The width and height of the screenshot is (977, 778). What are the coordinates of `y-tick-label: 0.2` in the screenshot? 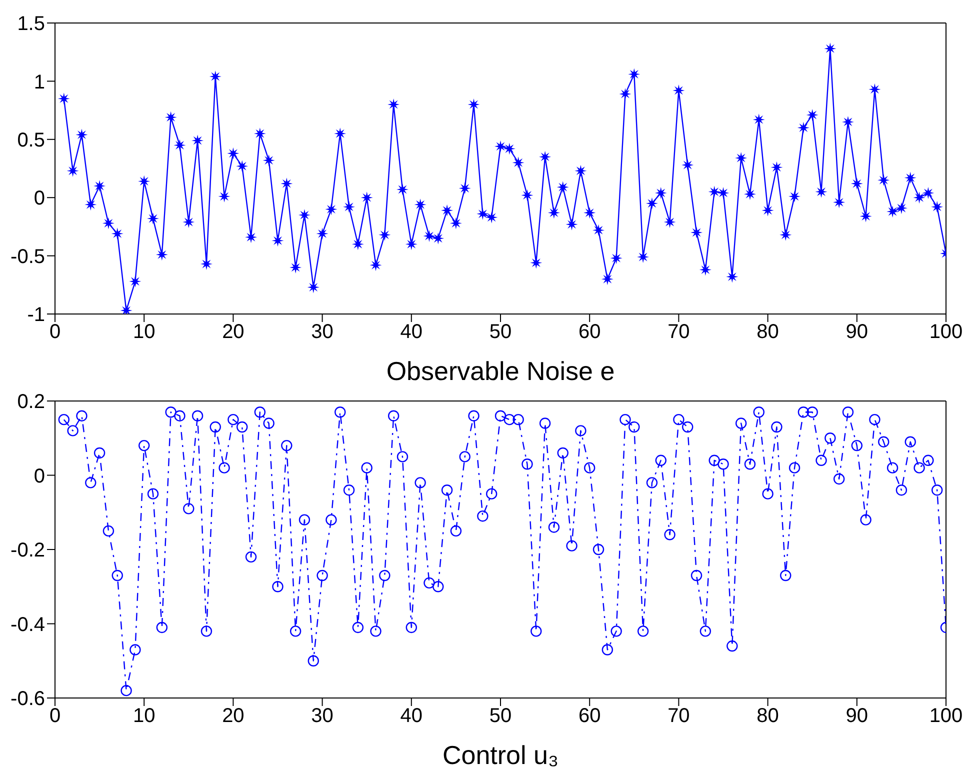 It's located at (31, 402).